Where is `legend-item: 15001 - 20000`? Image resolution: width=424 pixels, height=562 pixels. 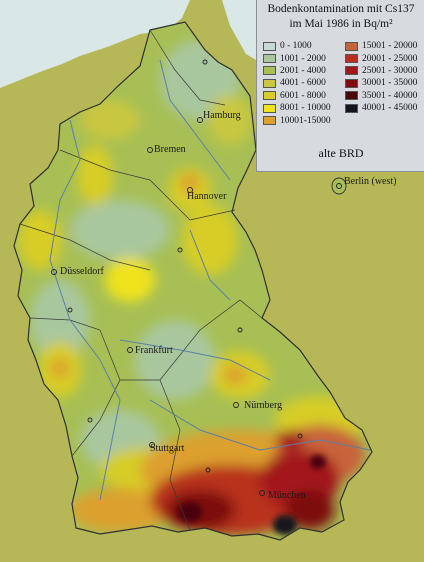 legend-item: 15001 - 20000 is located at coordinates (381, 46).